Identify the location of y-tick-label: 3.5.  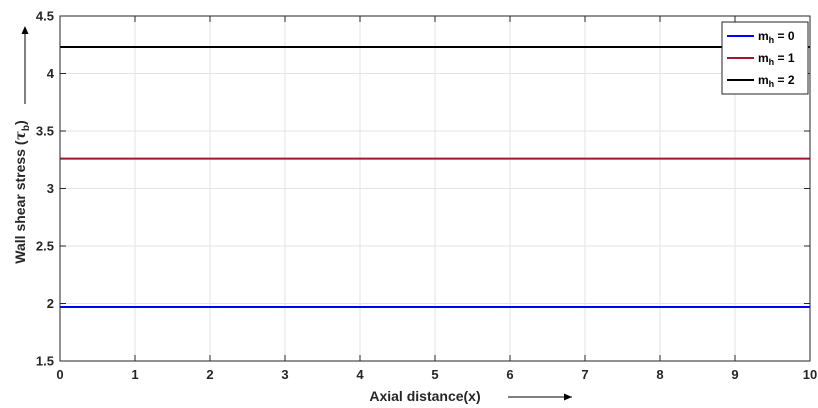
(45, 131).